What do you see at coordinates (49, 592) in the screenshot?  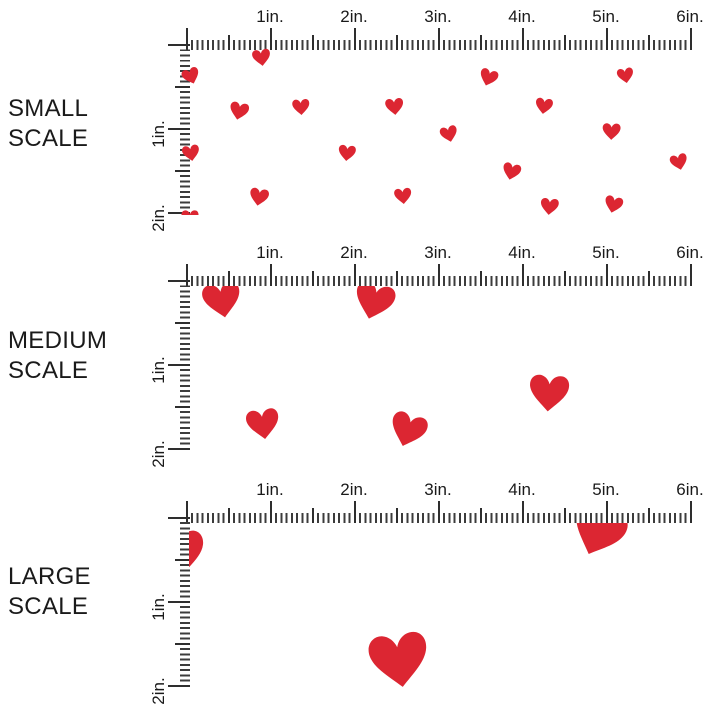 I see `scale-label-large: LARGE SCALE` at bounding box center [49, 592].